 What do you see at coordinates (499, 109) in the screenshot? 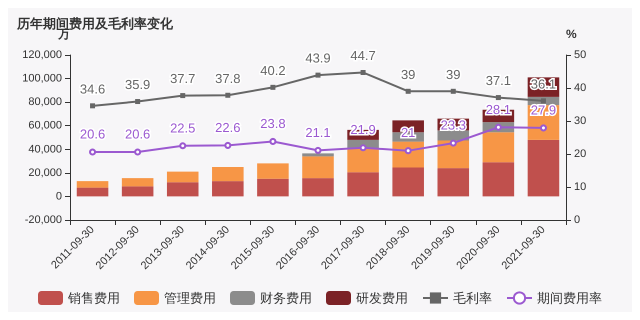
I see `data-label: 28.1` at bounding box center [499, 109].